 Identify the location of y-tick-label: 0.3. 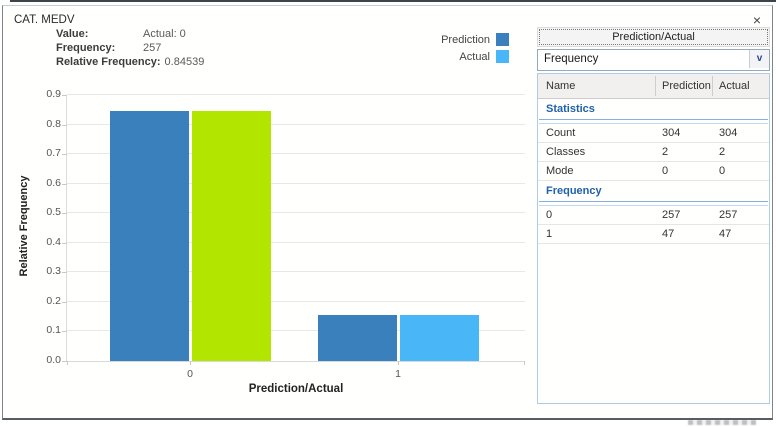
(53, 271).